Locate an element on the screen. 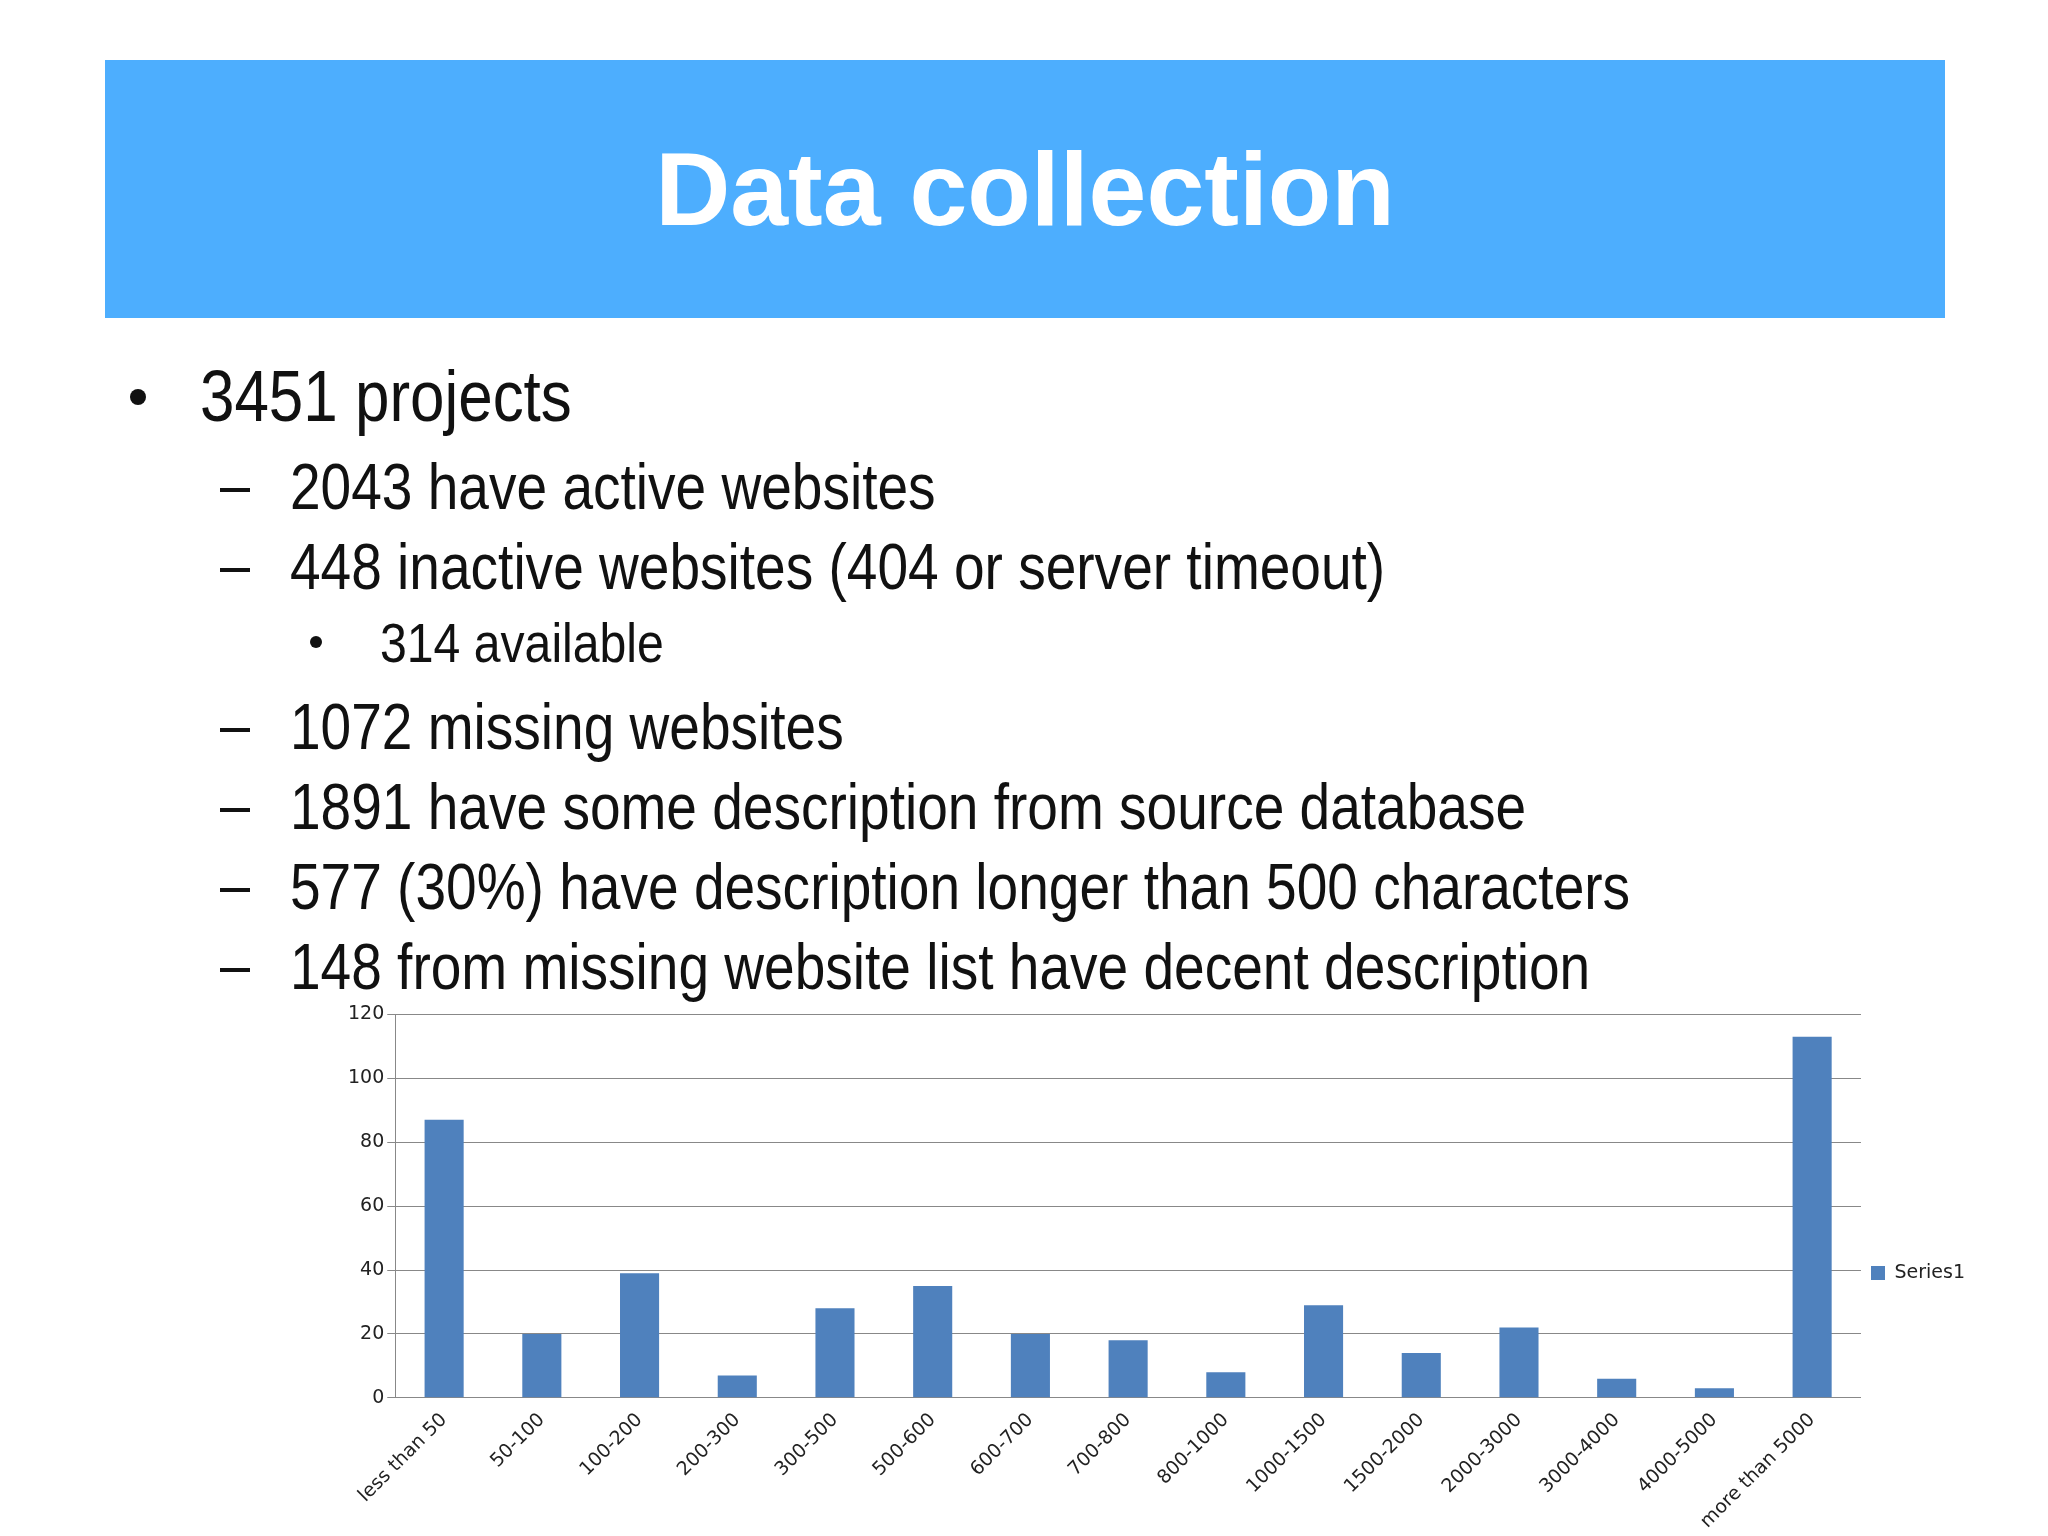 The width and height of the screenshot is (2048, 1536). y-tick-label: 80 is located at coordinates (372, 1140).